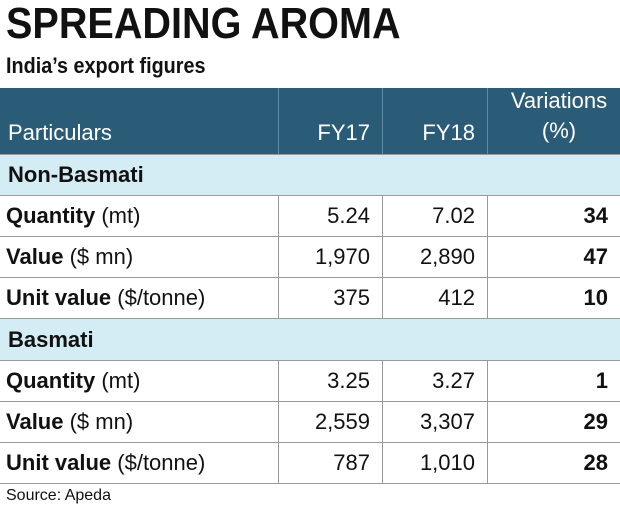  I want to click on table-cell: 375, so click(330, 298).